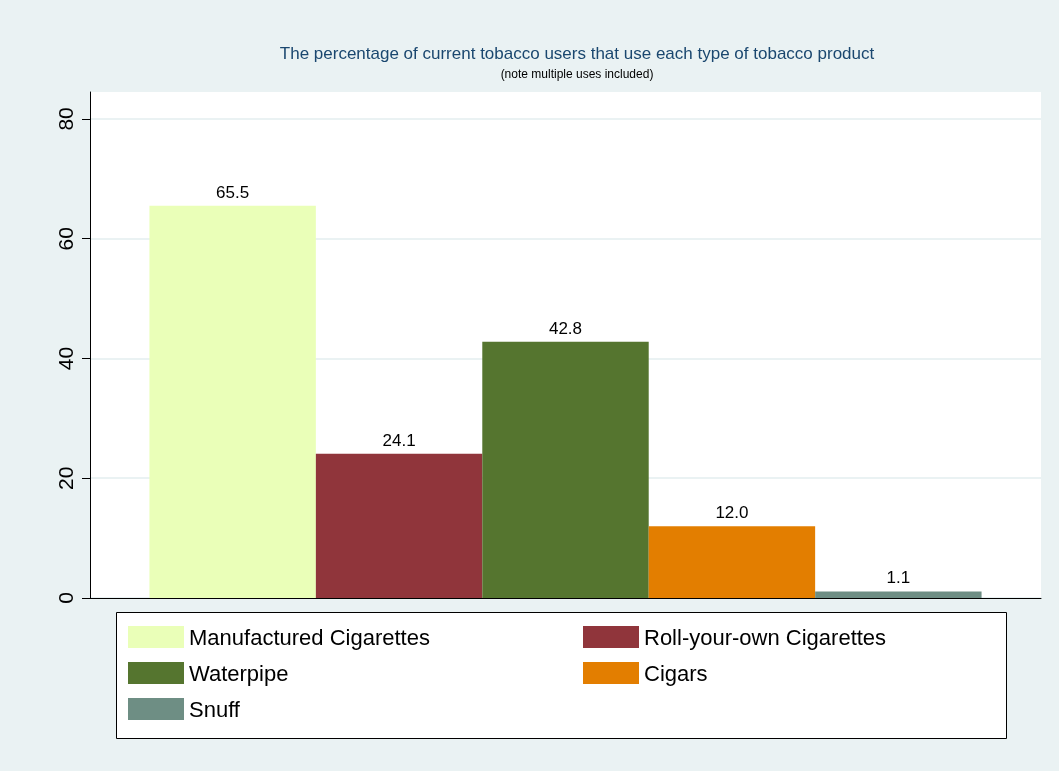 This screenshot has width=1059, height=771. Describe the element at coordinates (65, 119) in the screenshot. I see `y-tick-label: 80` at that location.